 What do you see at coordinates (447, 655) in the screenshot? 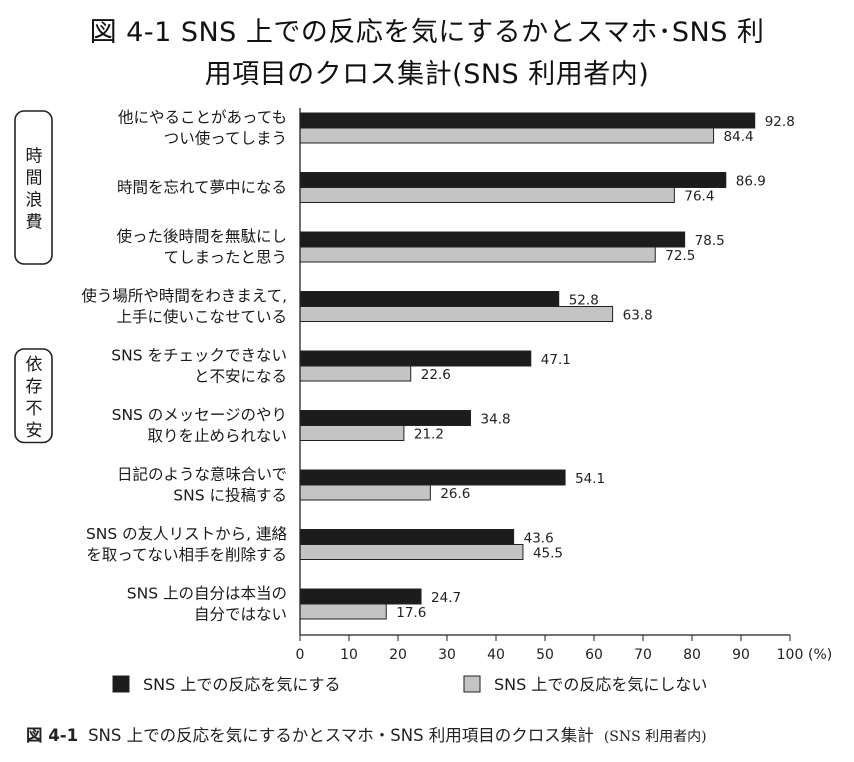
I see `x-tick-label: 30` at bounding box center [447, 655].